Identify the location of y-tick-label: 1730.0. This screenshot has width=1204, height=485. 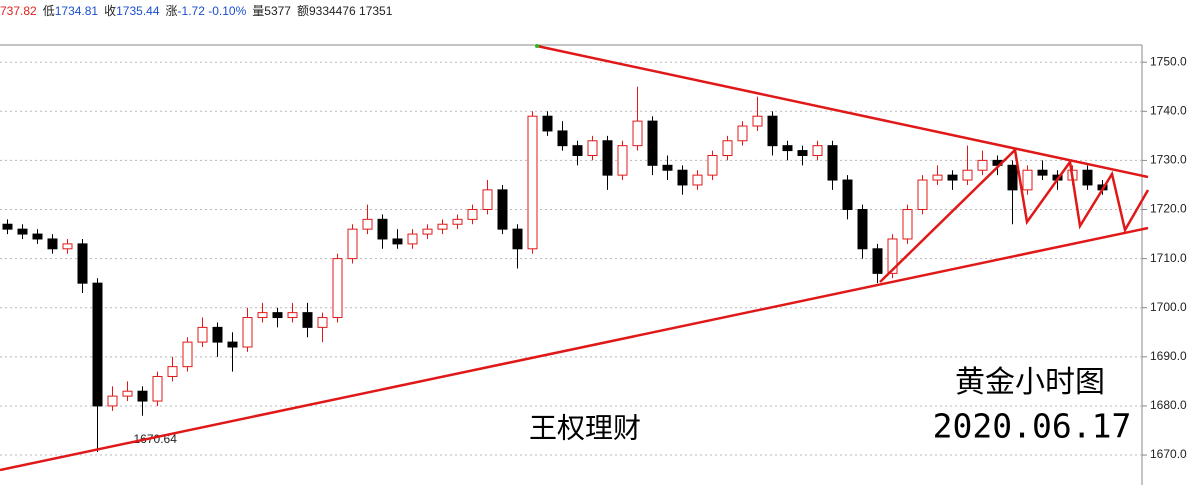
(1168, 160).